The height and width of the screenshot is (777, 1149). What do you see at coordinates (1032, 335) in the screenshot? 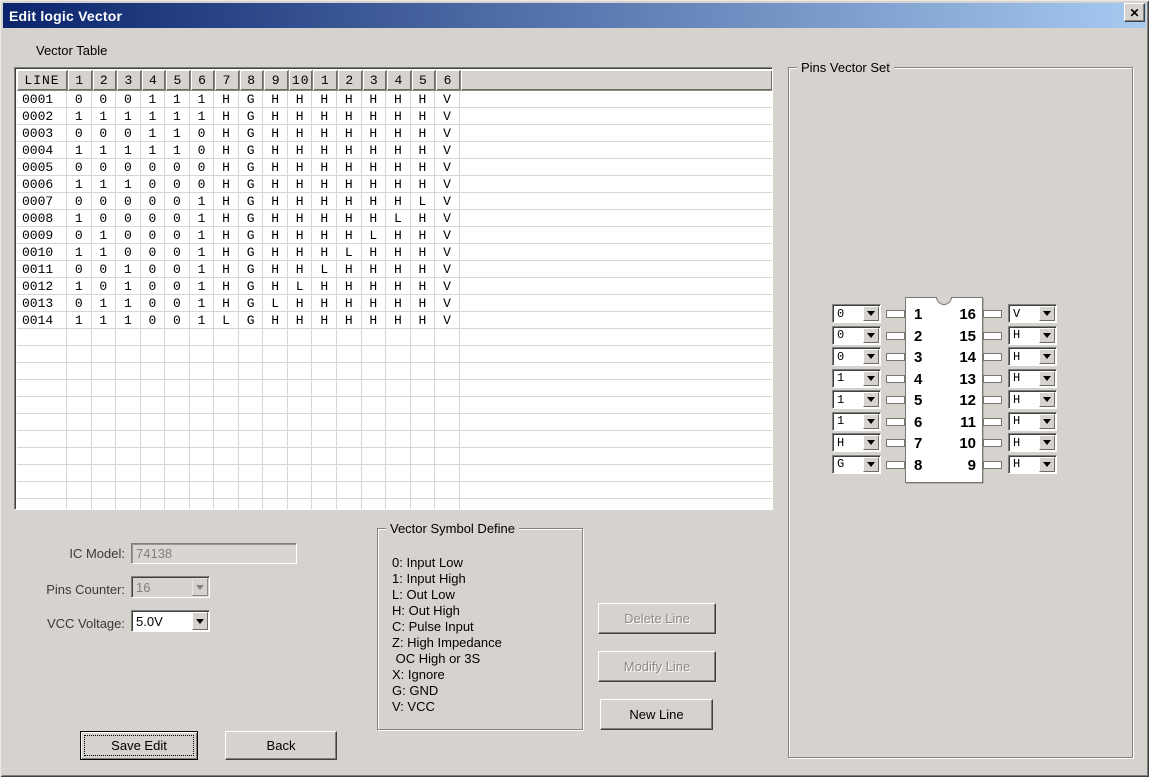
I see `pin-15-select: H` at bounding box center [1032, 335].